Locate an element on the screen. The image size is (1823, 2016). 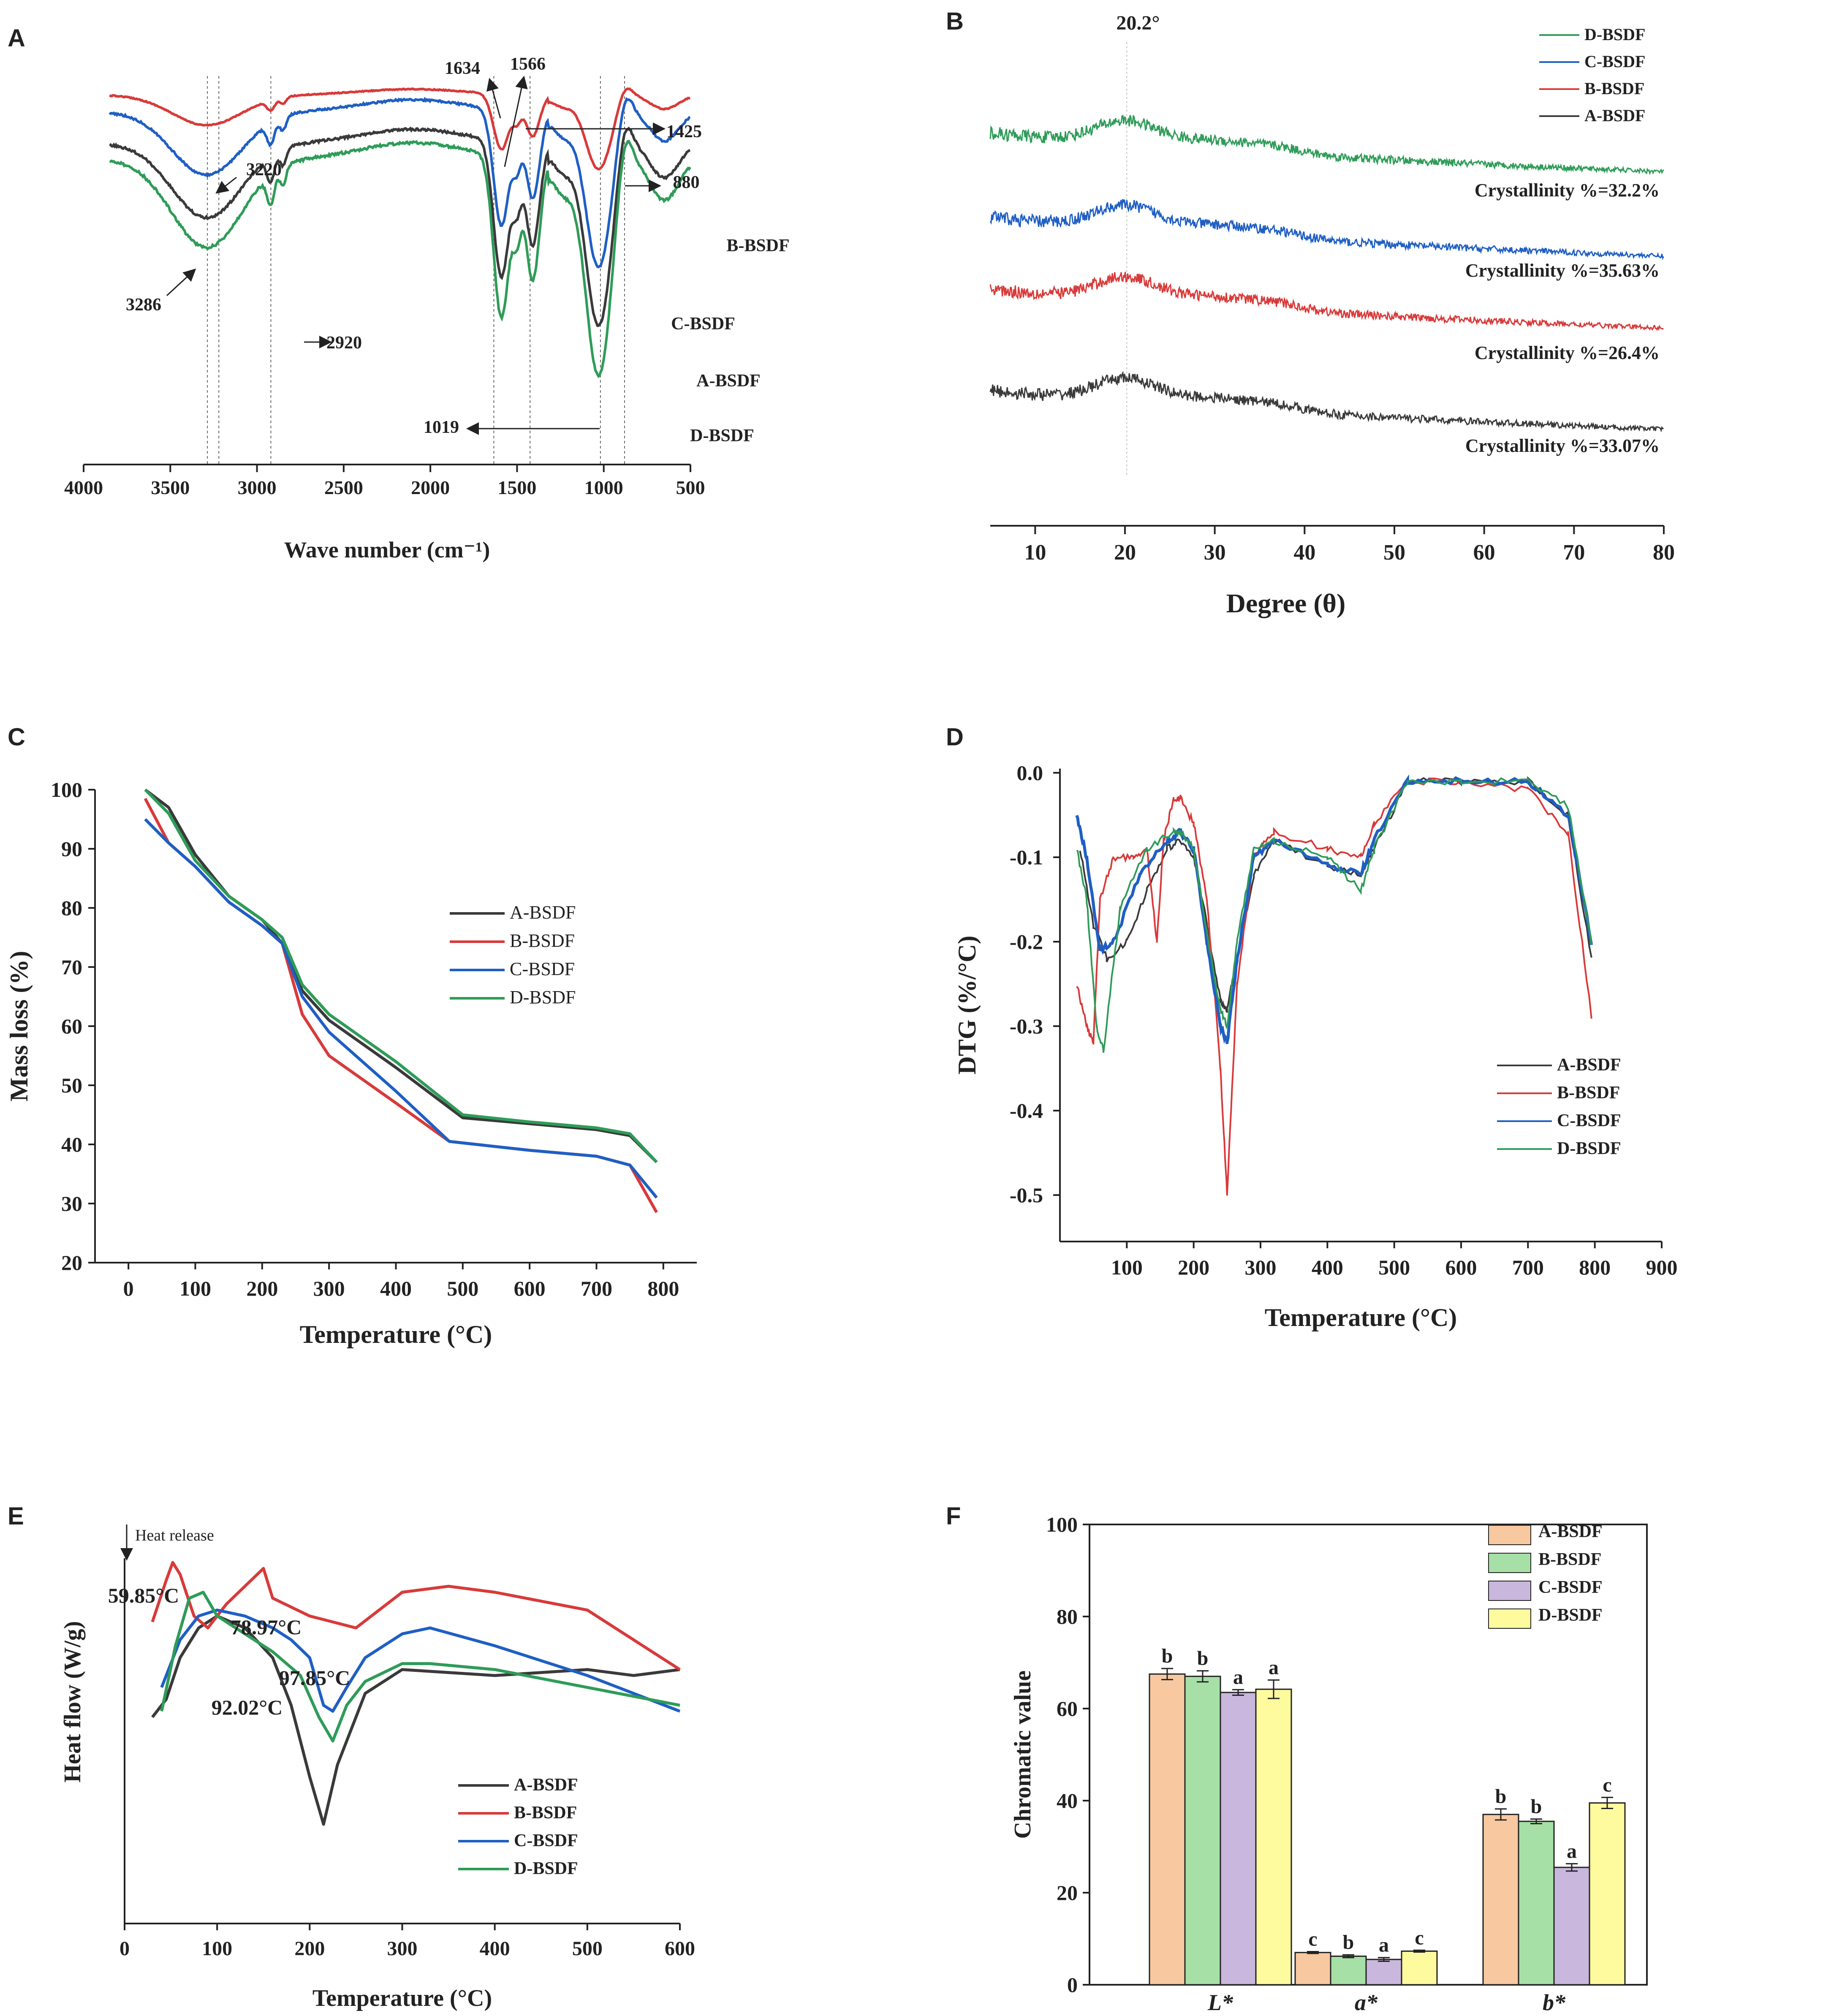
x-tick-label: 70 is located at coordinates (1574, 553).